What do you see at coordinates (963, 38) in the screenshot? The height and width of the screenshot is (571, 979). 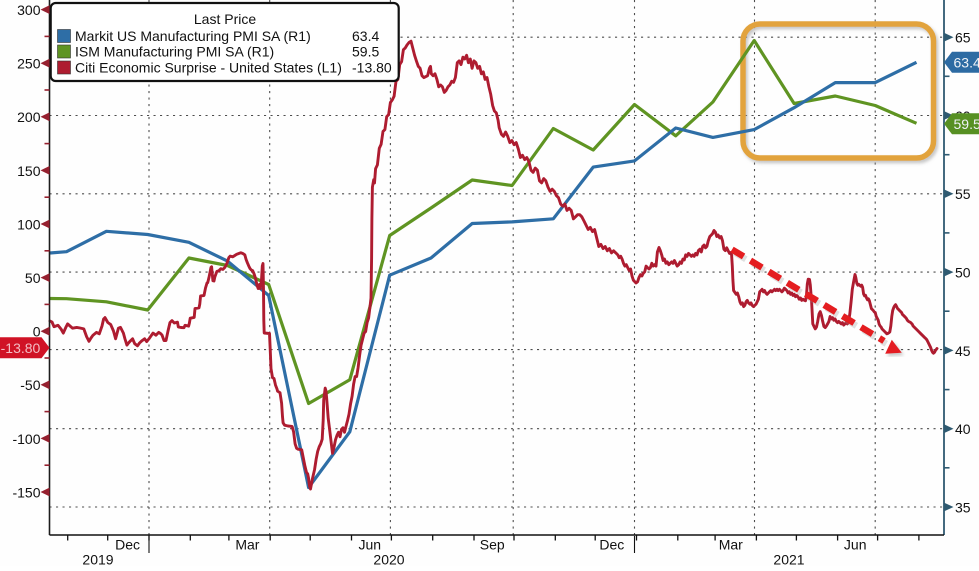 I see `svg-text: 65` at bounding box center [963, 38].